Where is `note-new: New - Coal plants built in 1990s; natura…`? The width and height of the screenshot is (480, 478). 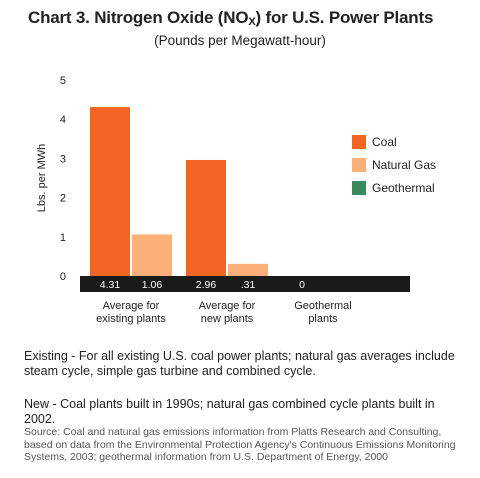 note-new: New - Coal plants built in 1990s; natura… is located at coordinates (229, 411).